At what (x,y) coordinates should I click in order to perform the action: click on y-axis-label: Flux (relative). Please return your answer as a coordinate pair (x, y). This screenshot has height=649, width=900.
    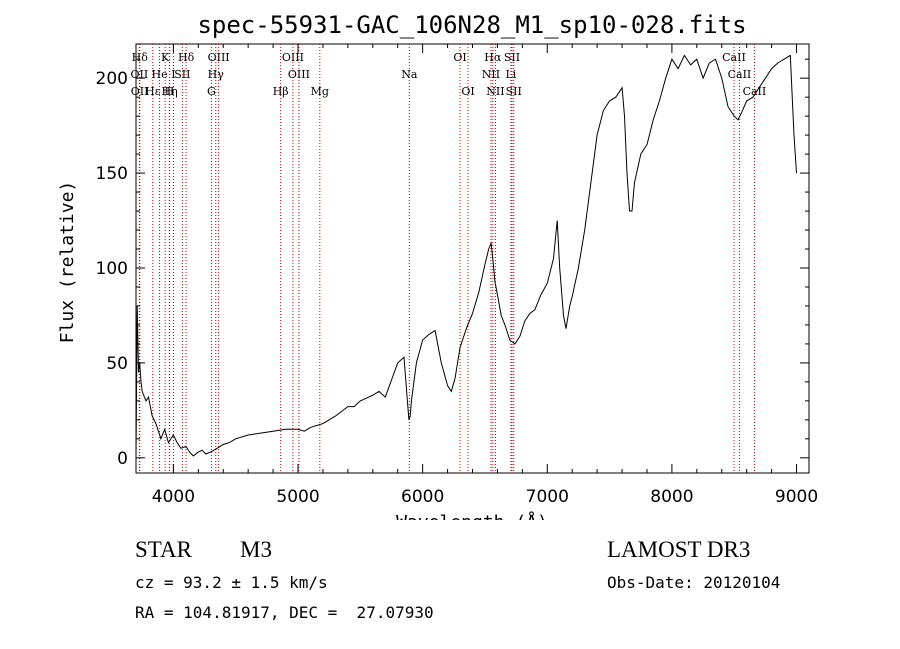
    Looking at the image, I should click on (67, 262).